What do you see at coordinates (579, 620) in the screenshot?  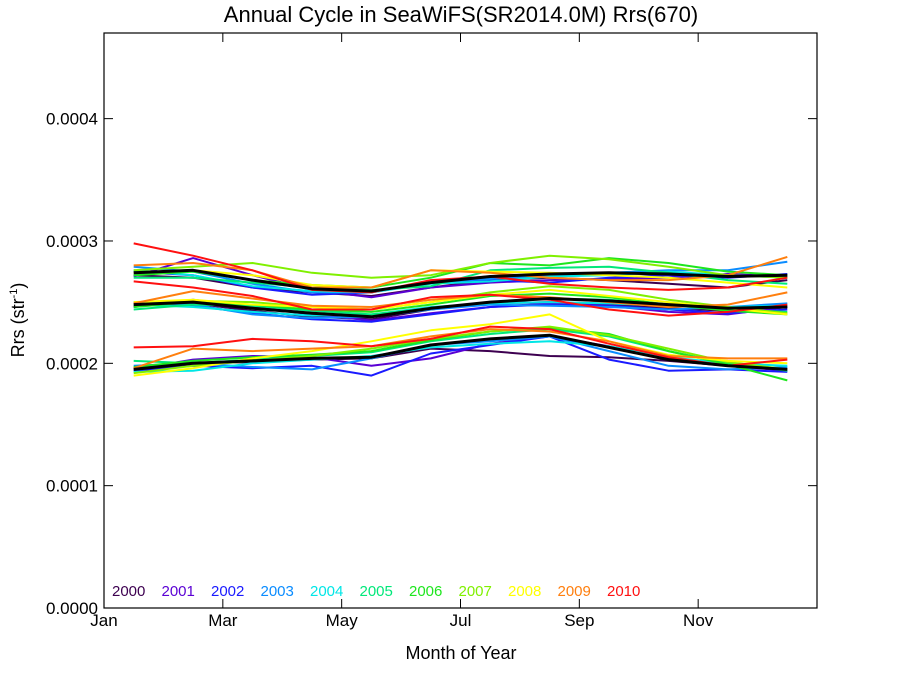 I see `x-tick-label: Sep` at bounding box center [579, 620].